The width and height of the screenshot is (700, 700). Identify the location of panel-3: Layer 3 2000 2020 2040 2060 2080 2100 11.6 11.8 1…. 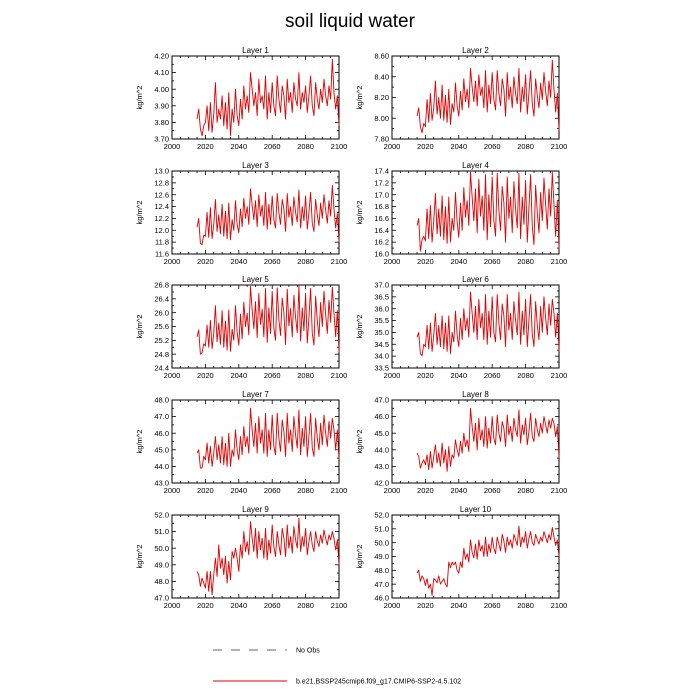
(241, 213).